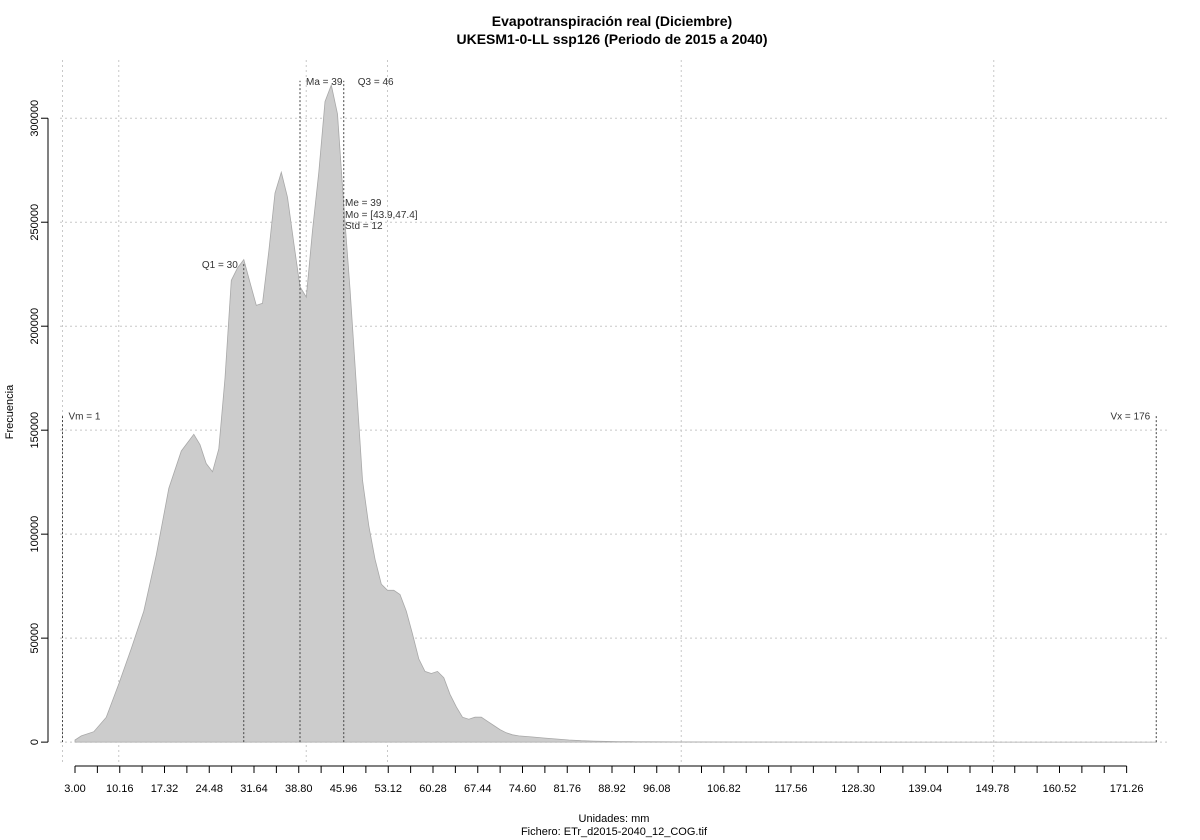 This screenshot has height=840, width=1200. What do you see at coordinates (165, 789) in the screenshot?
I see `x-tick-label-2: 17.32` at bounding box center [165, 789].